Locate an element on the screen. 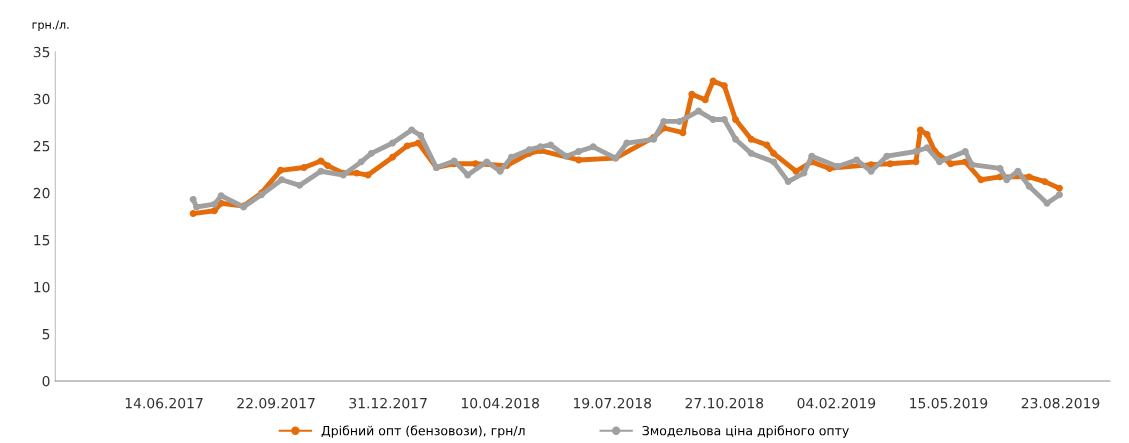 This screenshot has width=1129, height=443. y-tick-label: 30 is located at coordinates (41, 99).